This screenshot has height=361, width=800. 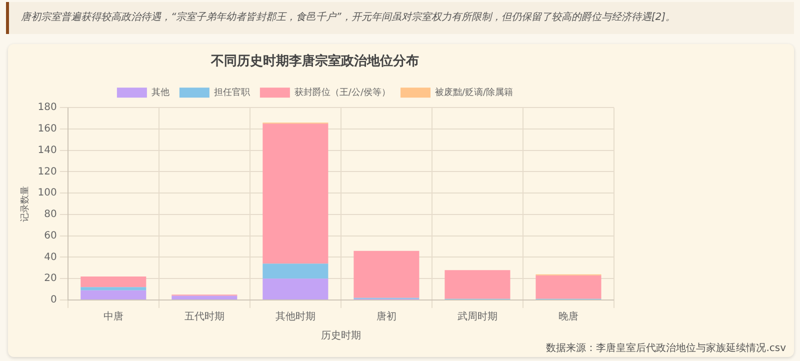 I want to click on y-tick-label: 180, so click(x=47, y=108).